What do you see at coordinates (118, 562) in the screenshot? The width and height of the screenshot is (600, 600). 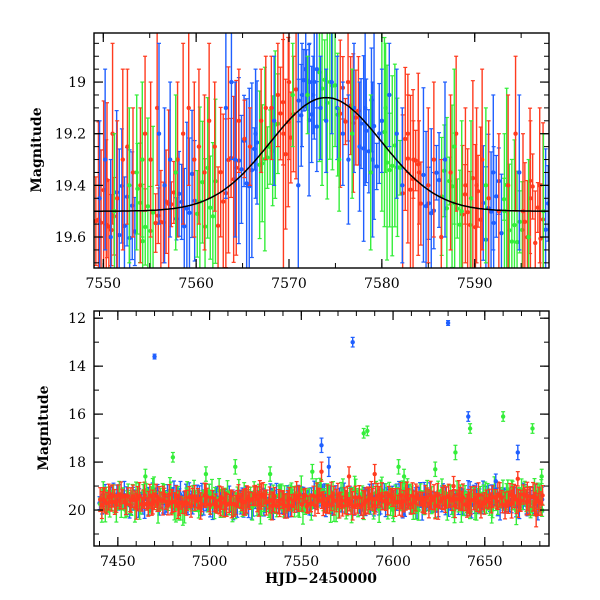 I see `x-tick-label: 7450` at bounding box center [118, 562].